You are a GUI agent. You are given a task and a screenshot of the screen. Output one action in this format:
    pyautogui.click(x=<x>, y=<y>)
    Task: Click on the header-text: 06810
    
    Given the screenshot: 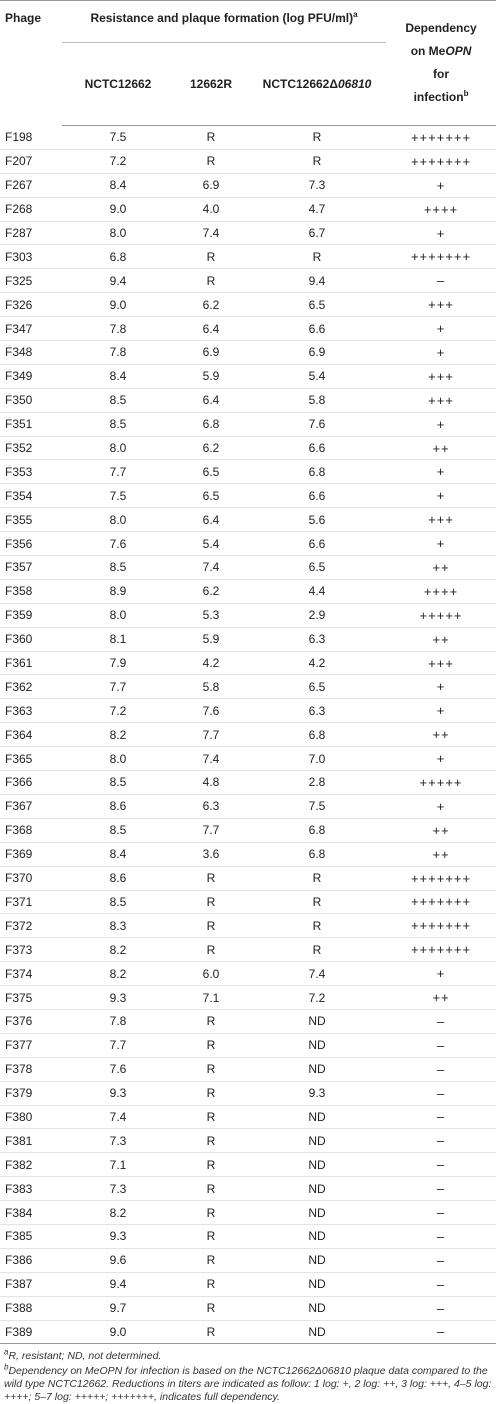 What is the action you would take?
    pyautogui.click(x=354, y=83)
    